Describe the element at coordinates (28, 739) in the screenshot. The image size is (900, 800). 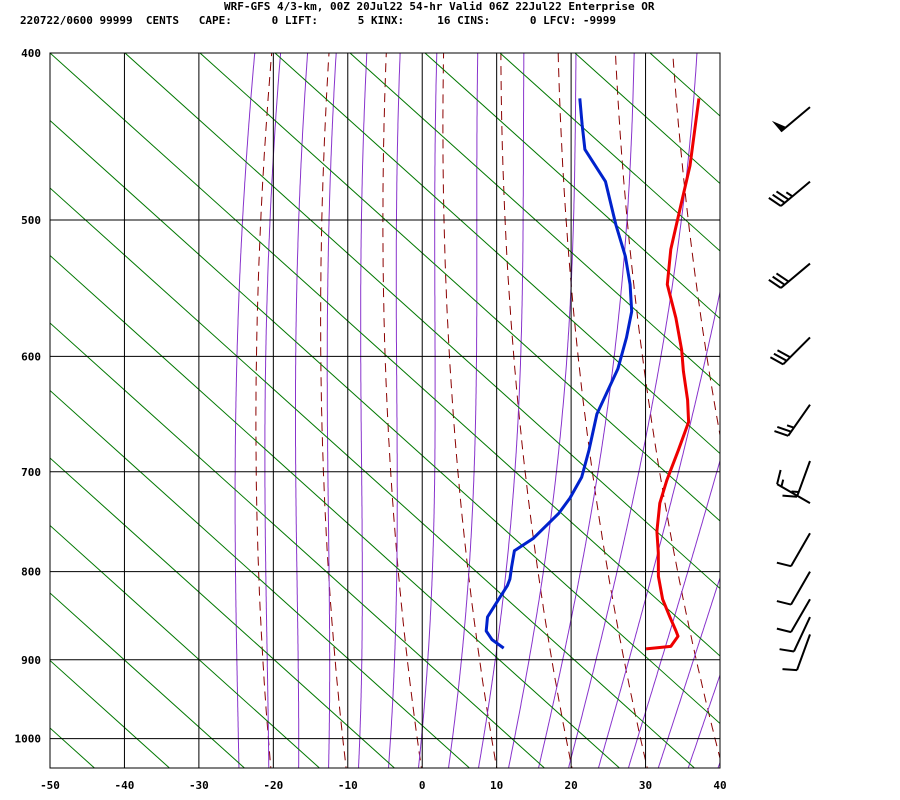
I see `y-tick-label: 1000` at that location.